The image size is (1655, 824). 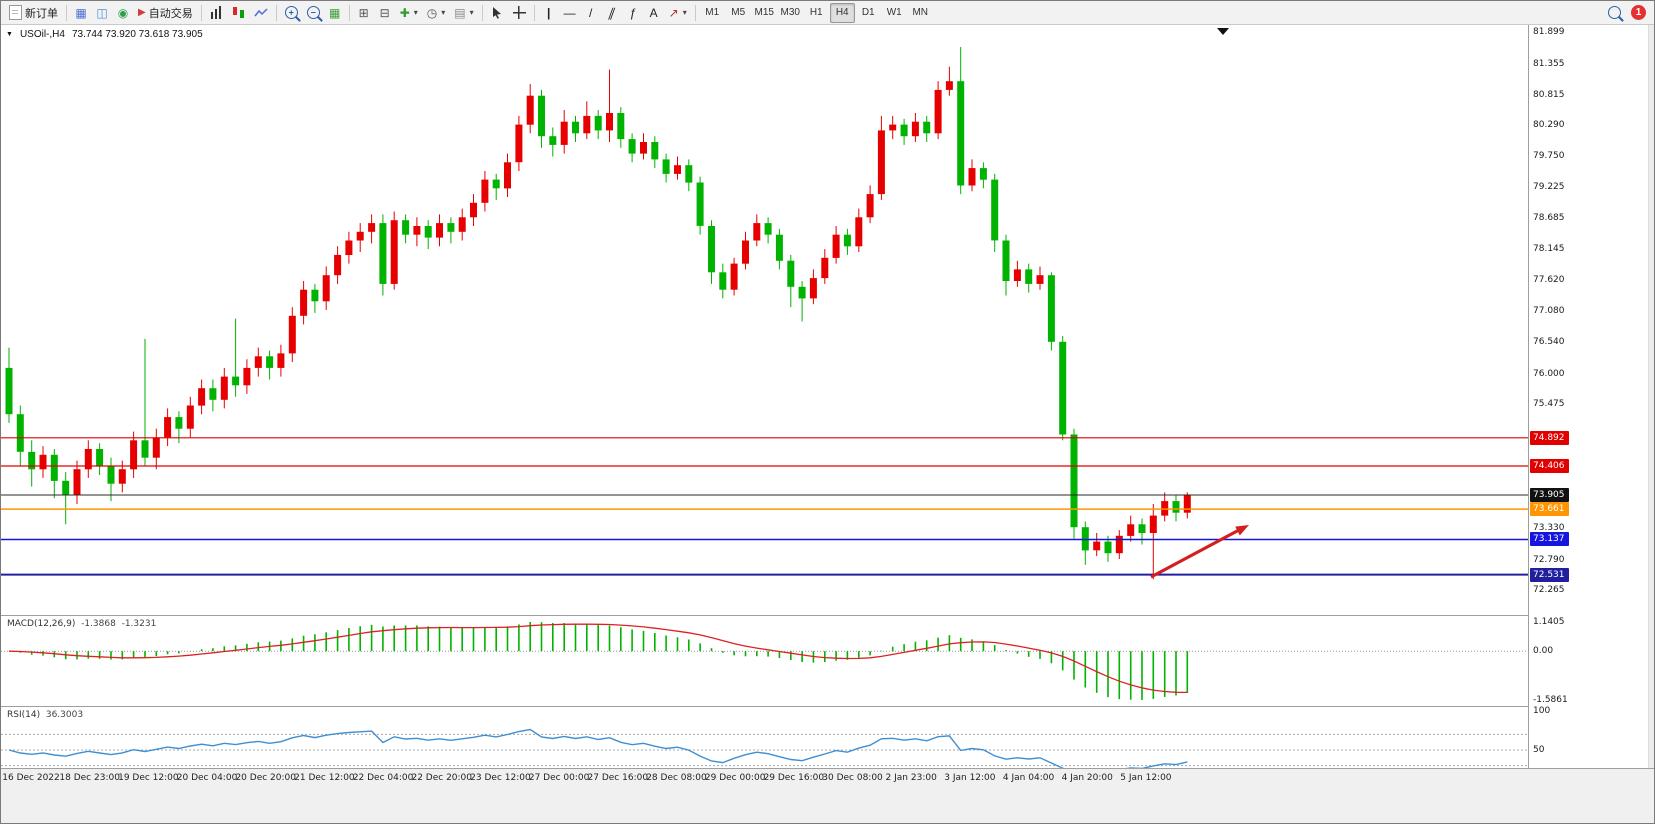 I want to click on chart-bars-button, so click(x=216, y=13).